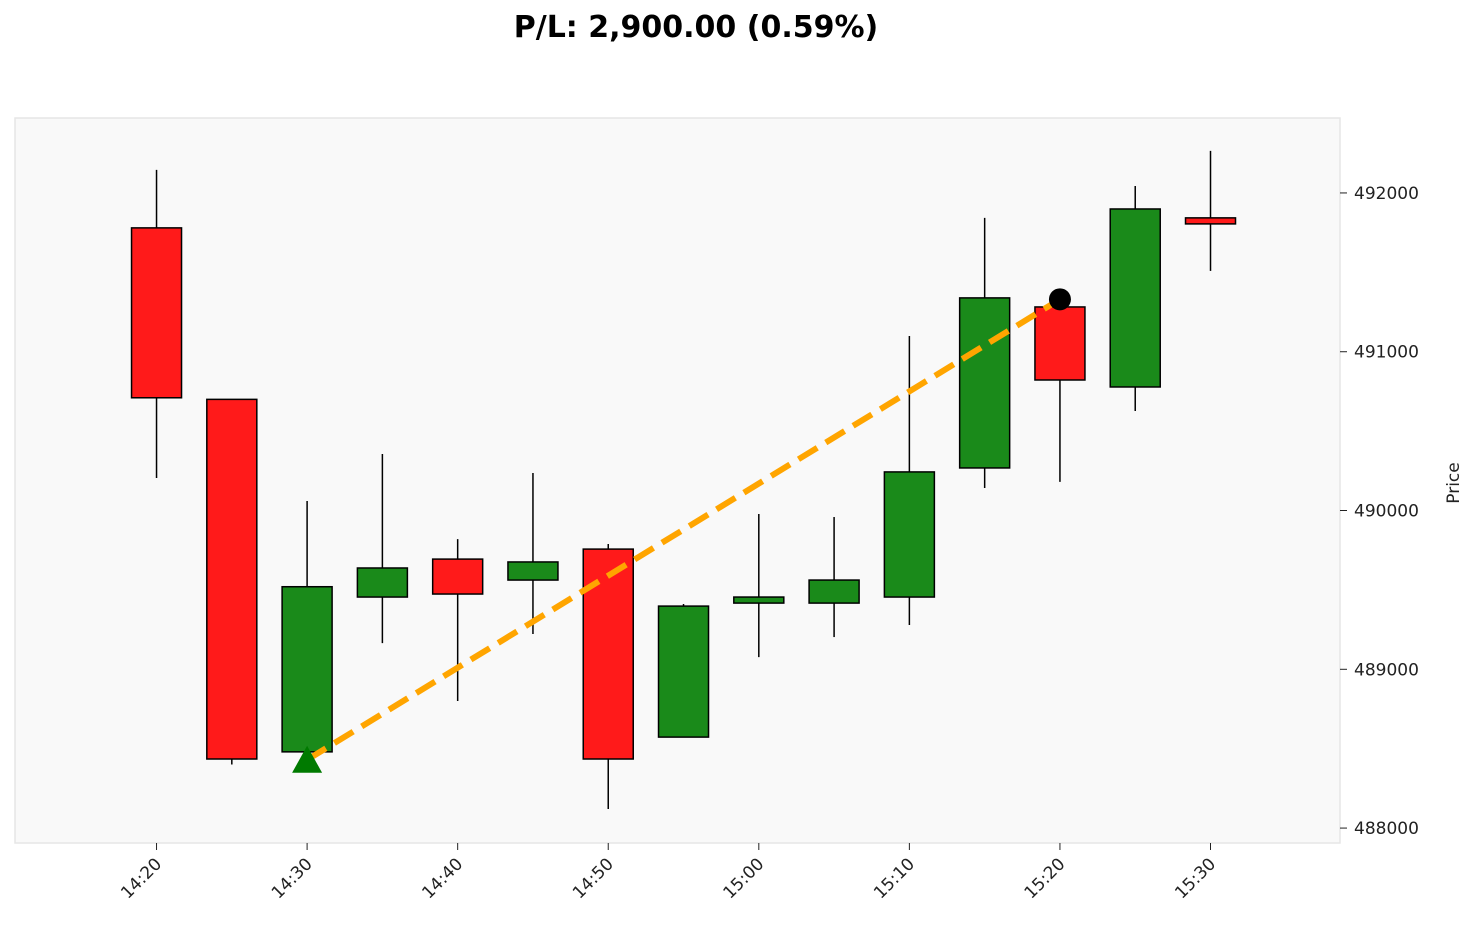 Image resolution: width=1477 pixels, height=929 pixels. What do you see at coordinates (744, 878) in the screenshot?
I see `x-tick-label: 15:00` at bounding box center [744, 878].